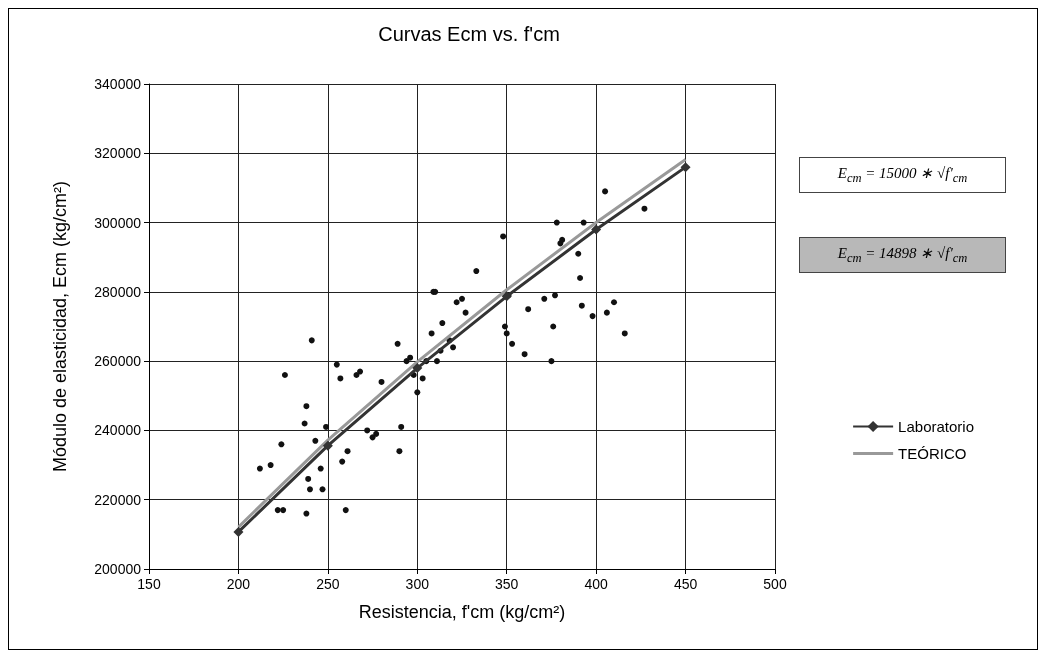 The width and height of the screenshot is (1046, 659). Describe the element at coordinates (507, 584) in the screenshot. I see `x-tick-label: 350` at that location.